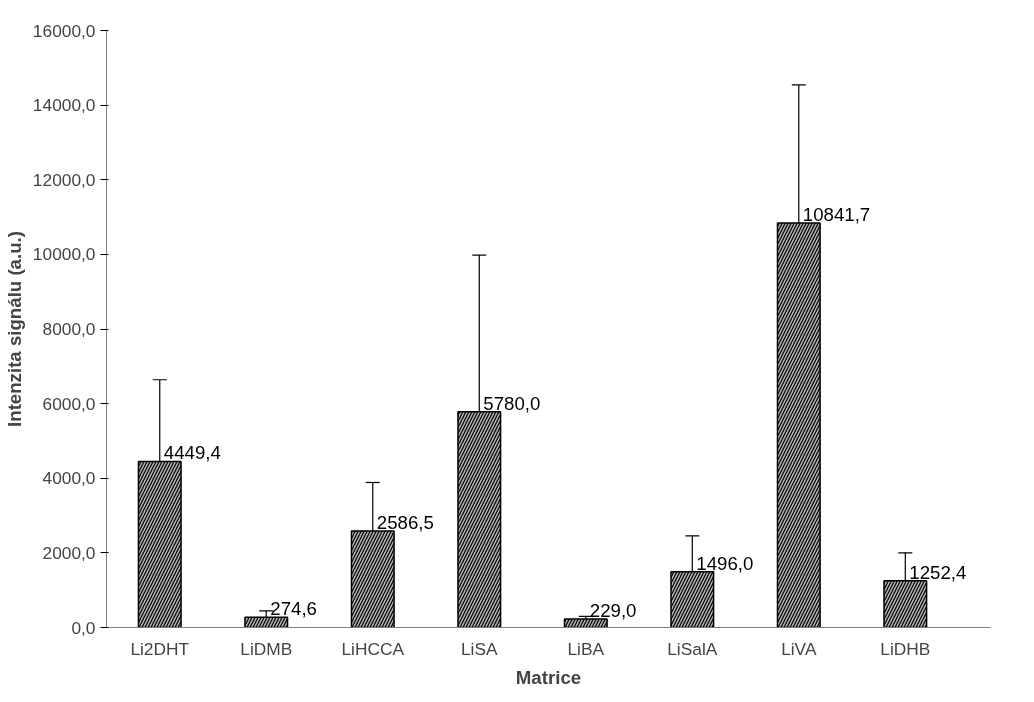 This screenshot has height=702, width=1034. What do you see at coordinates (64, 30) in the screenshot?
I see `y-tick-label: 16000,0` at bounding box center [64, 30].